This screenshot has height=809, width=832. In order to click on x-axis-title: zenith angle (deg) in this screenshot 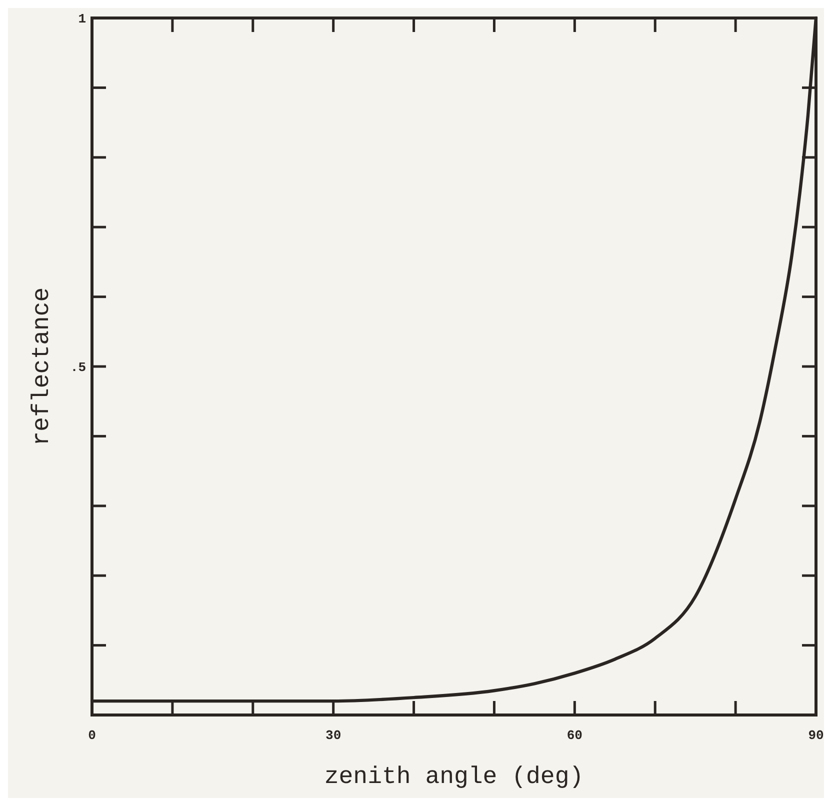, I will do `click(454, 777)`.